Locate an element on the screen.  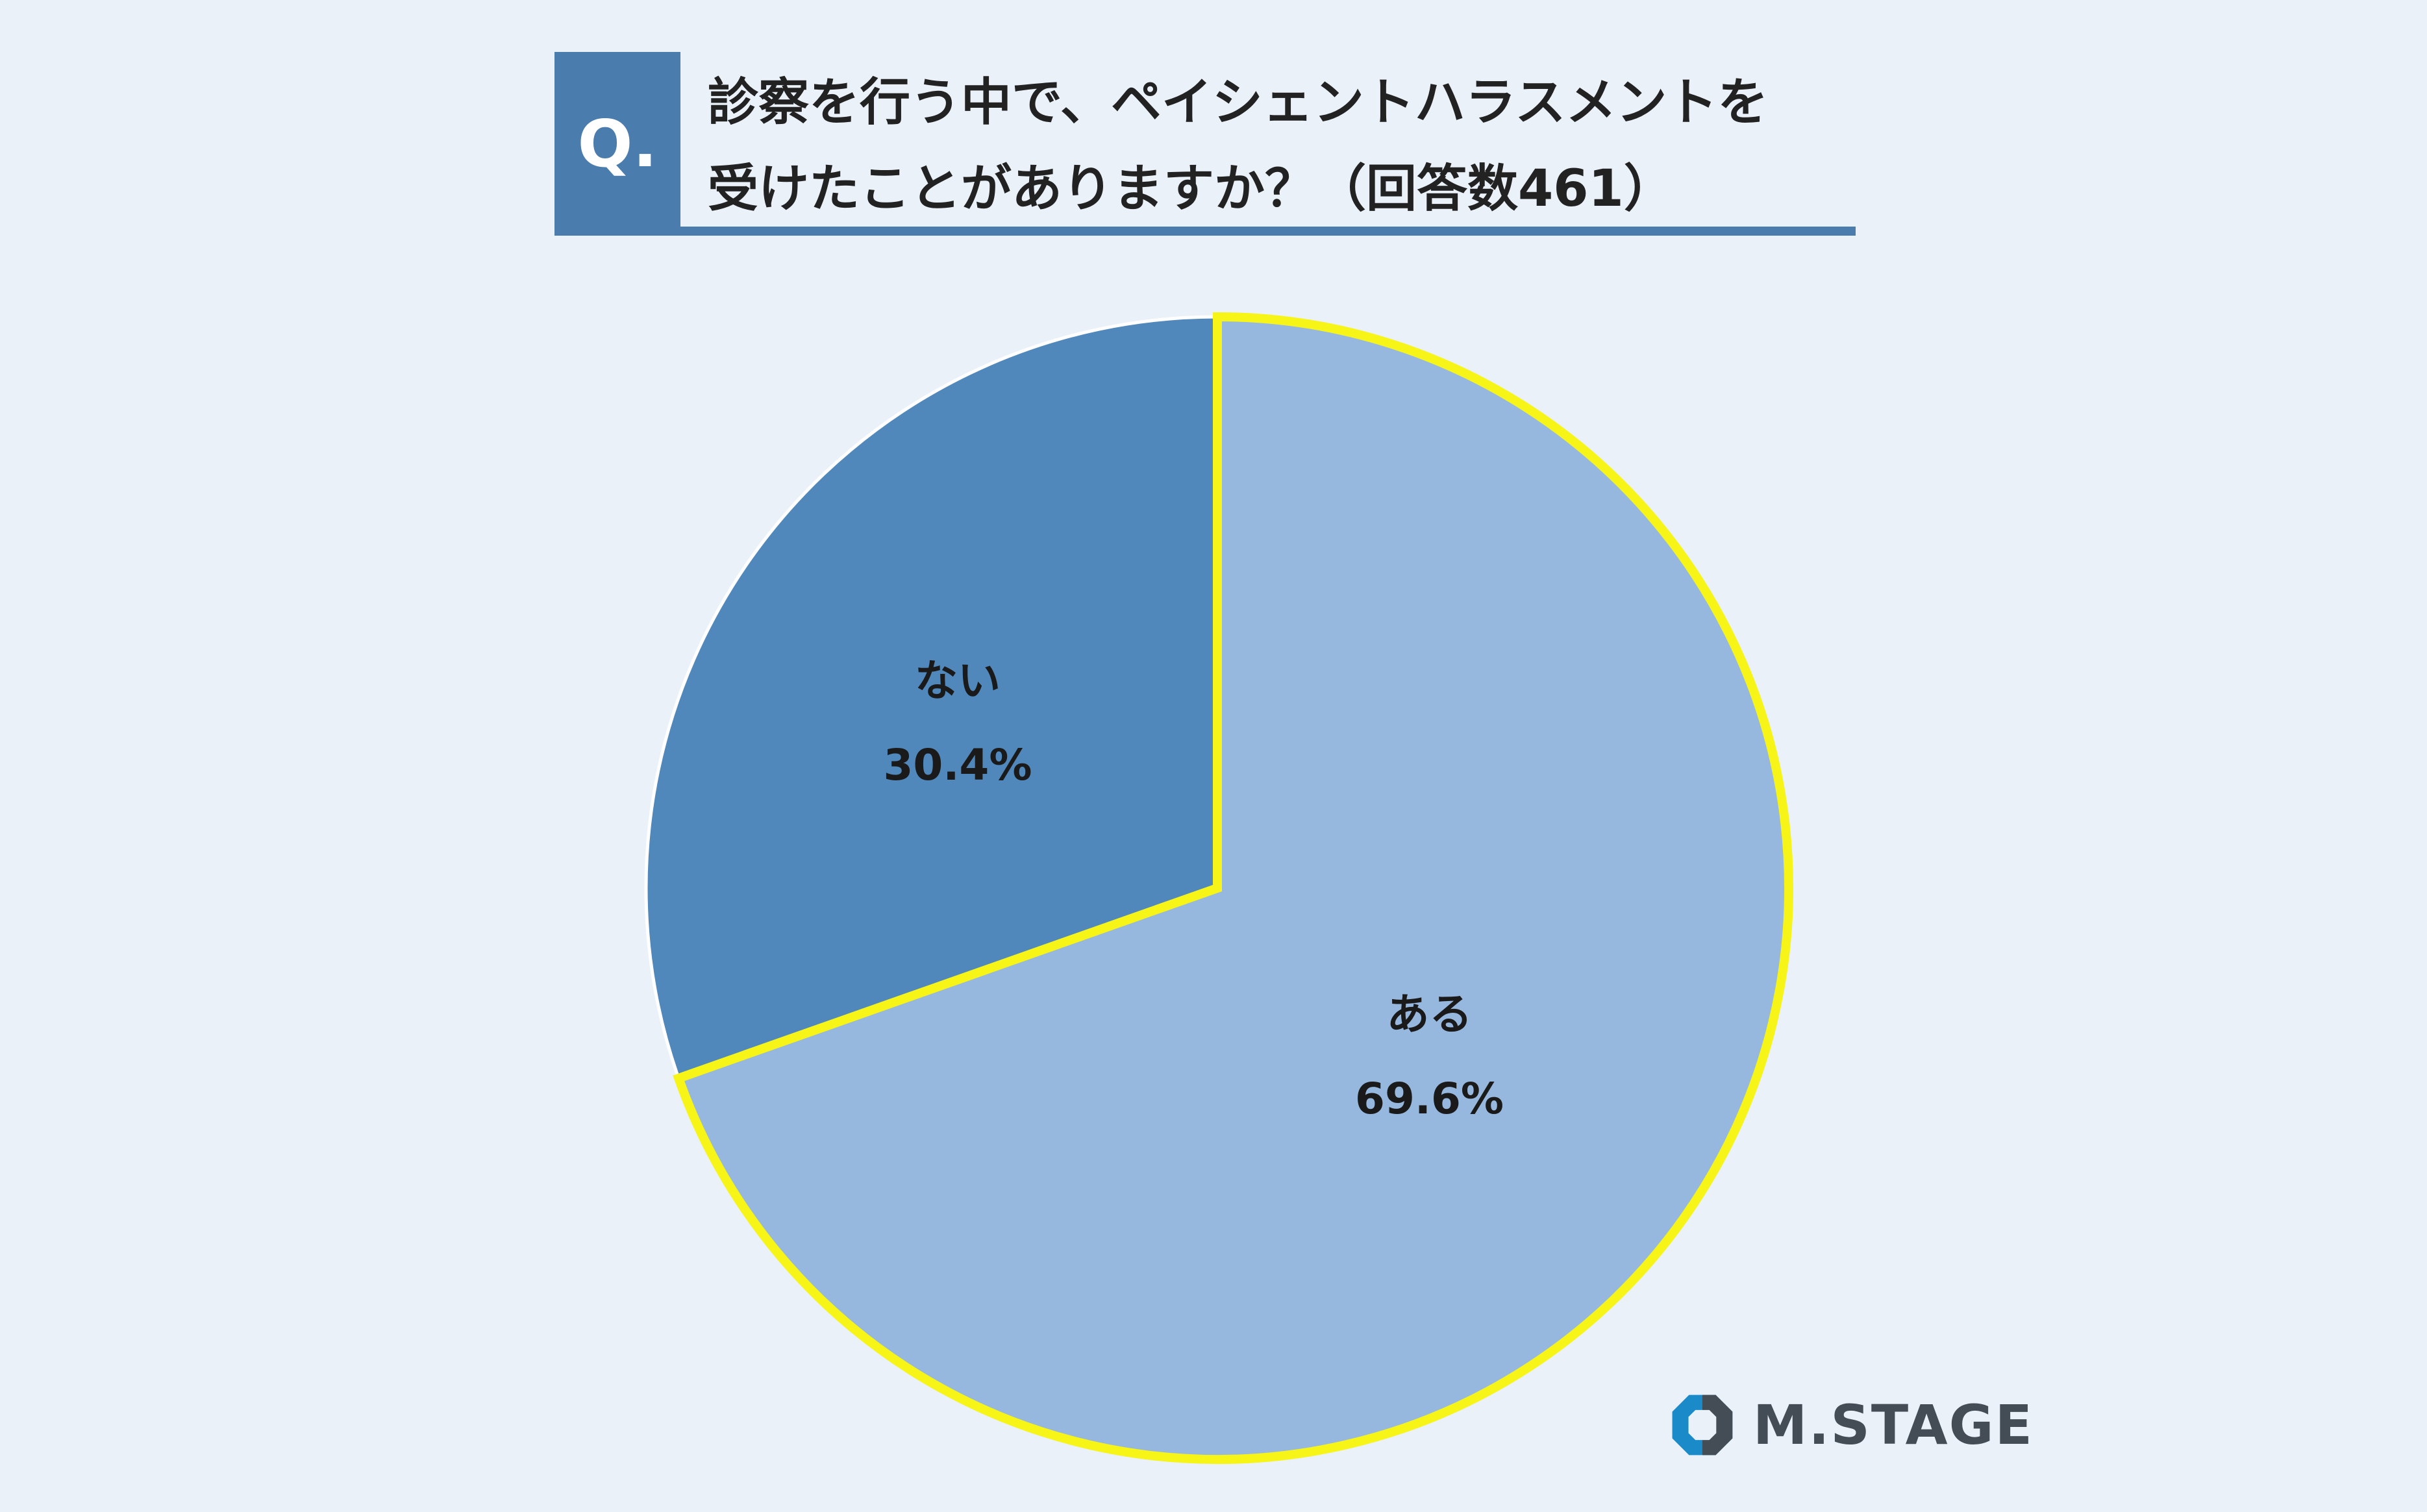
pie-slice-value-1: 69.6% is located at coordinates (1429, 1099).